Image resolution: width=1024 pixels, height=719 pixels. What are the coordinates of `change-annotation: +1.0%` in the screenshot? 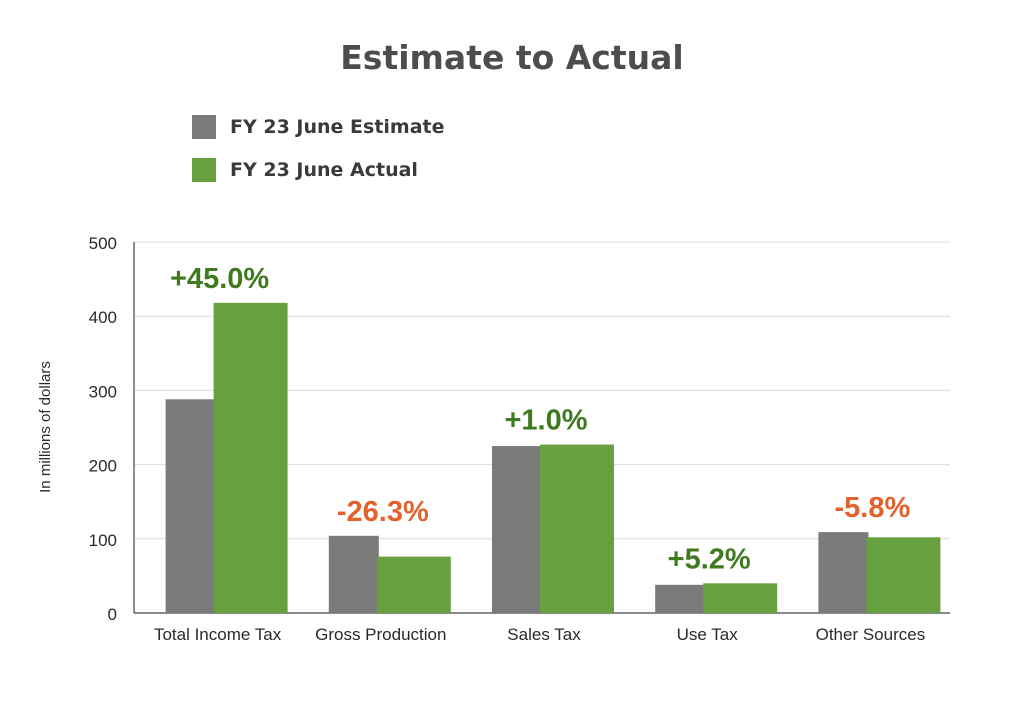 It's located at (545, 421).